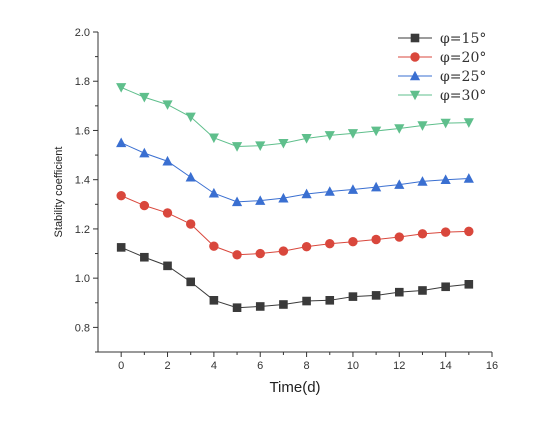 The height and width of the screenshot is (428, 550). Describe the element at coordinates (463, 77) in the screenshot. I see `legend-label: φ=25°` at that location.